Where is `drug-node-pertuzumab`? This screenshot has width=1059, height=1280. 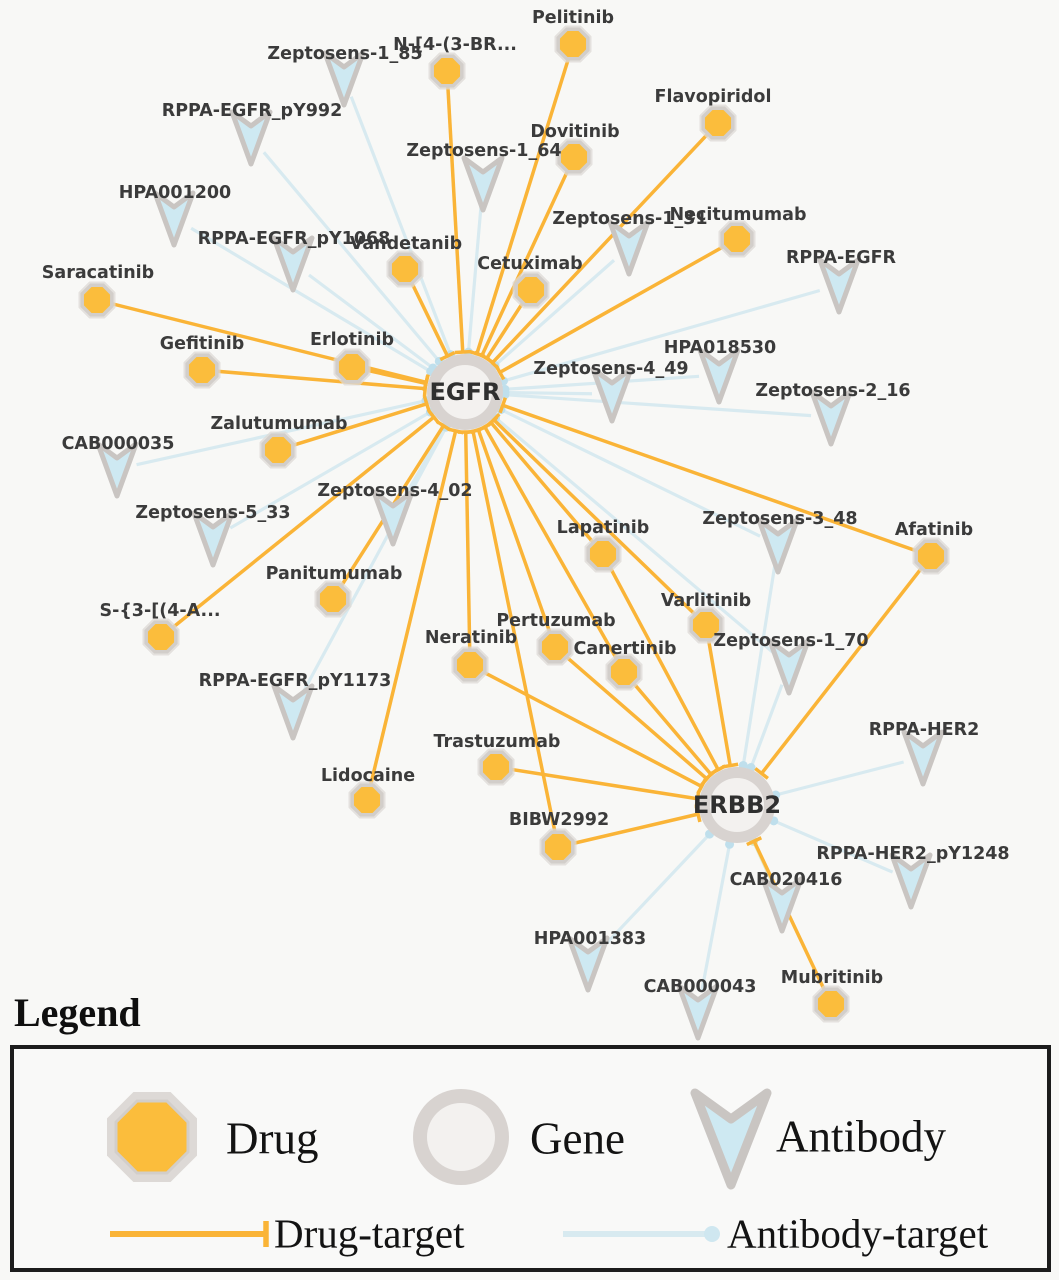 drug-node-pertuzumab is located at coordinates (555, 647).